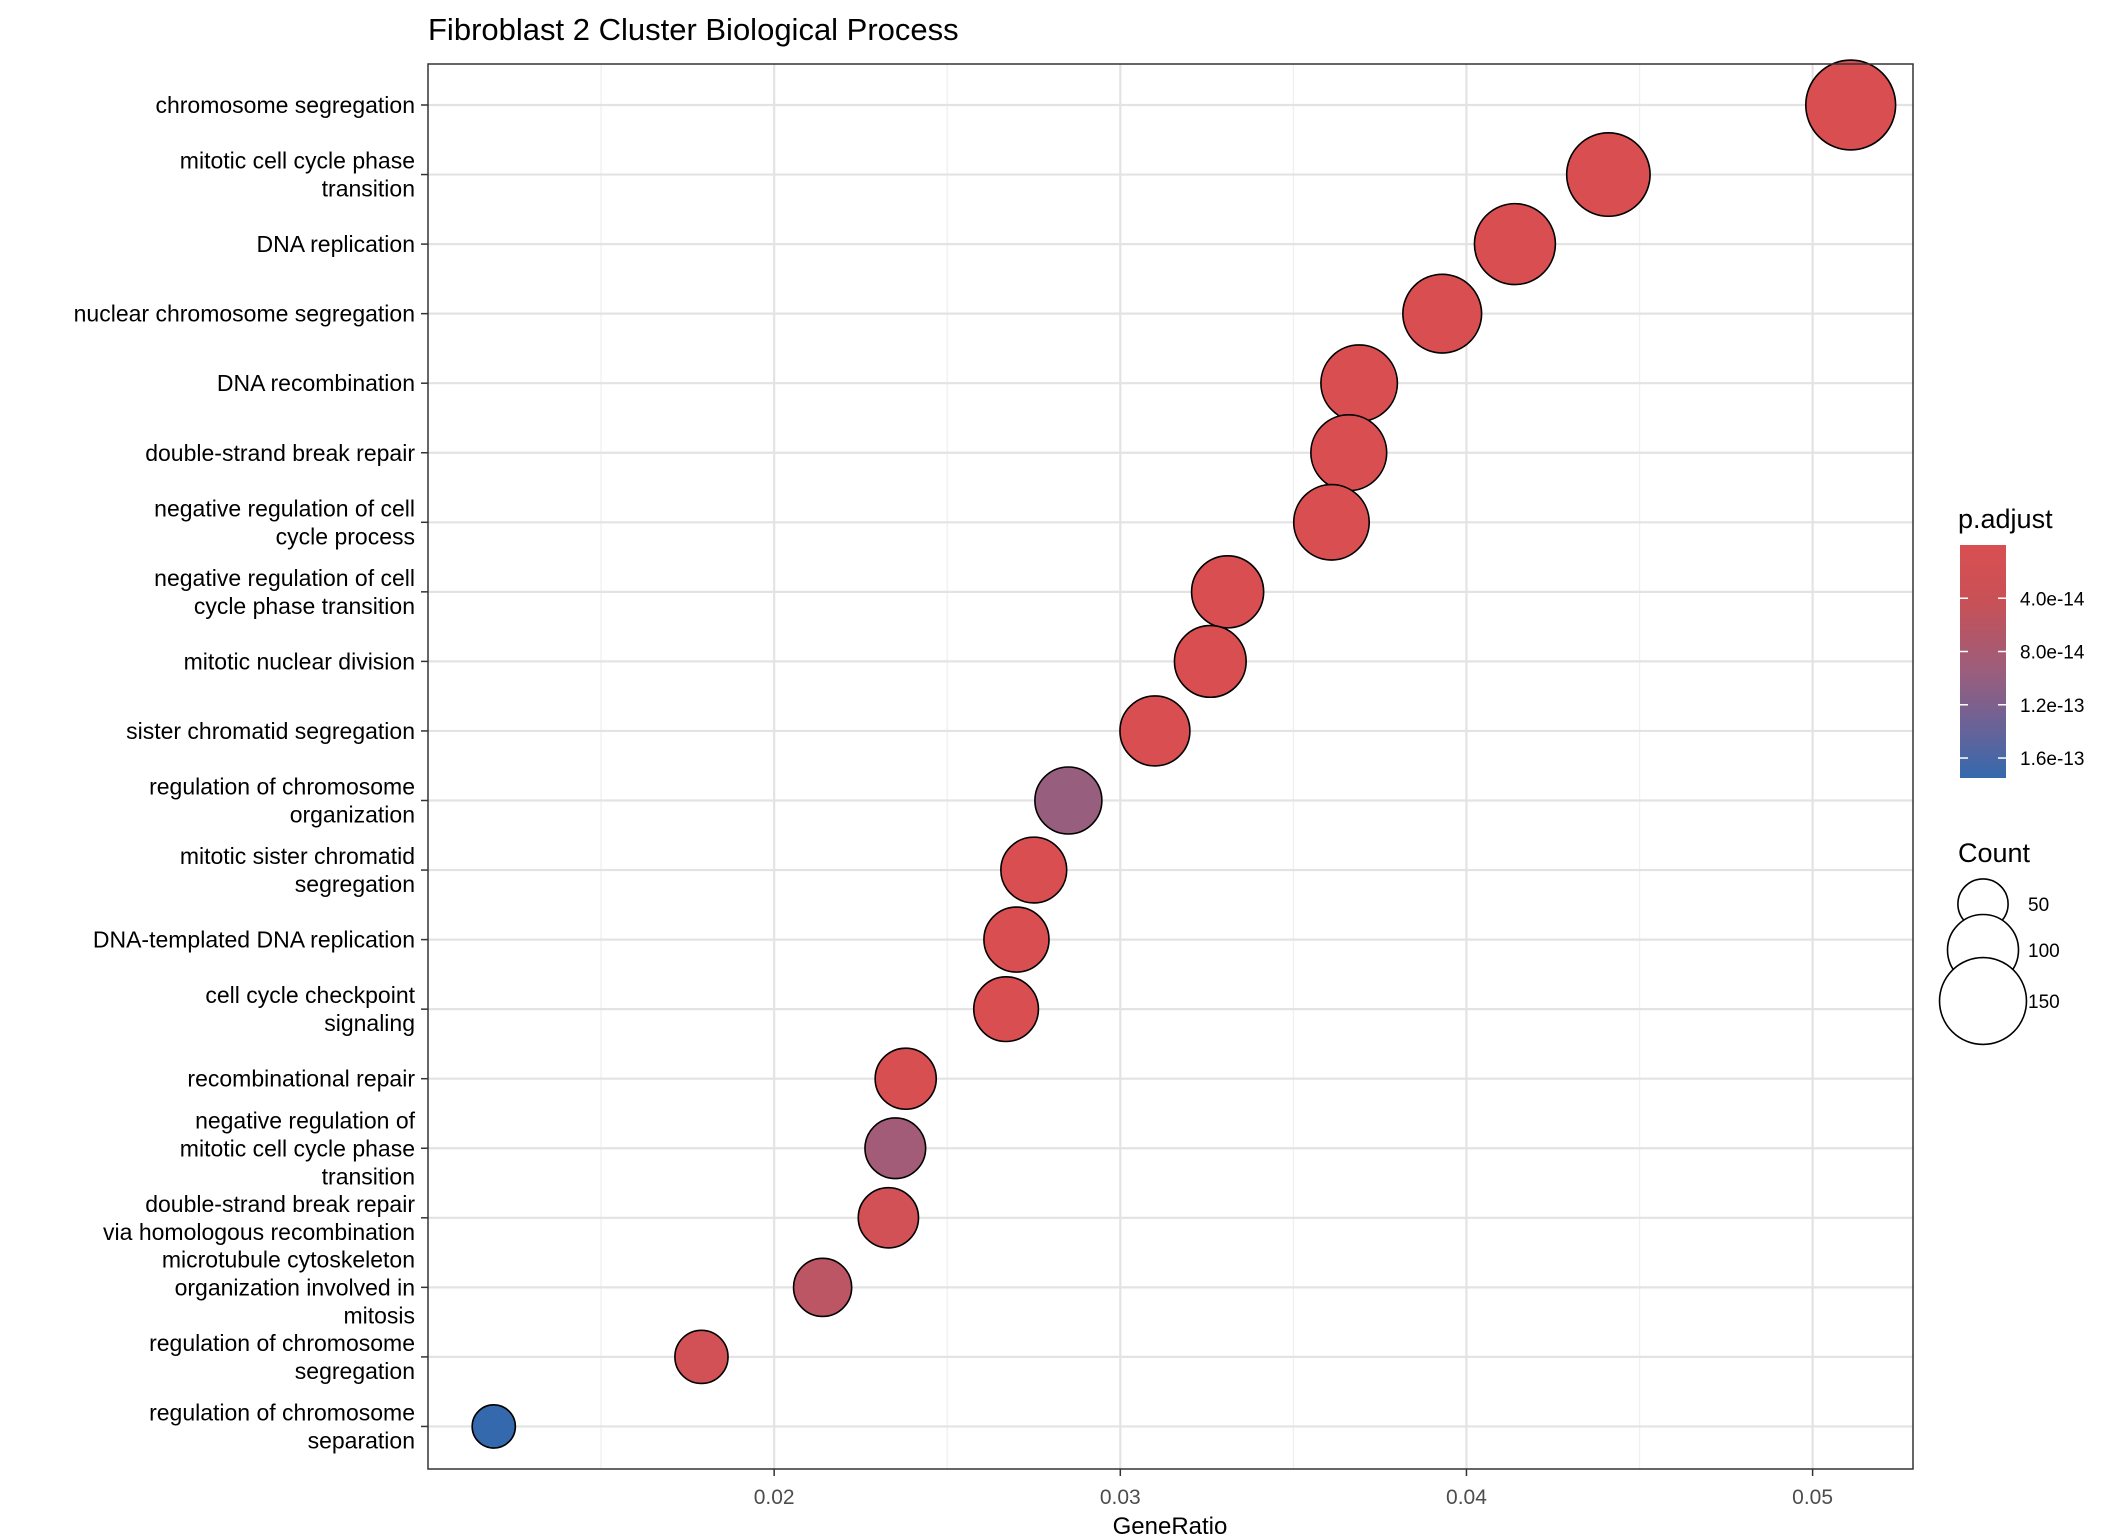 The height and width of the screenshot is (1536, 2112). I want to click on x-tick-label: 0.03, so click(1120, 1497).